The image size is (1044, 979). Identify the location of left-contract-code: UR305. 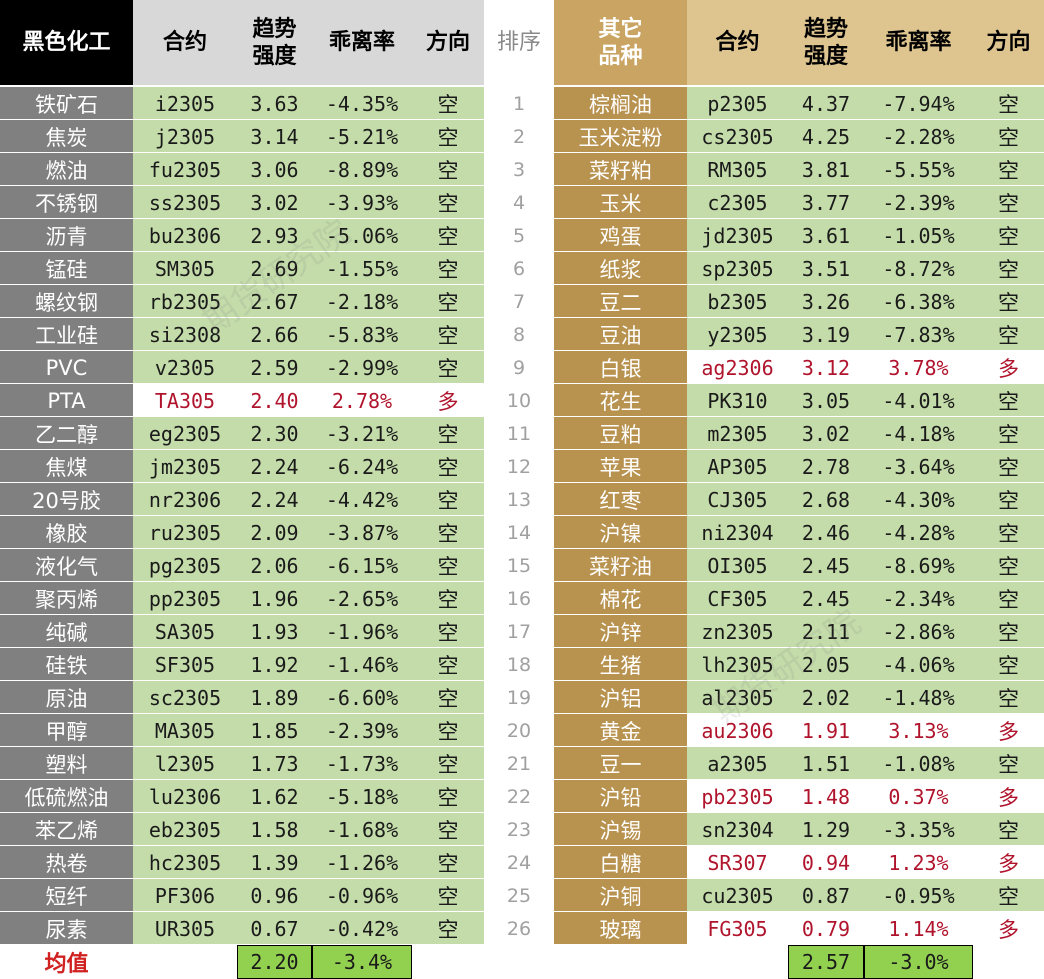
(185, 928).